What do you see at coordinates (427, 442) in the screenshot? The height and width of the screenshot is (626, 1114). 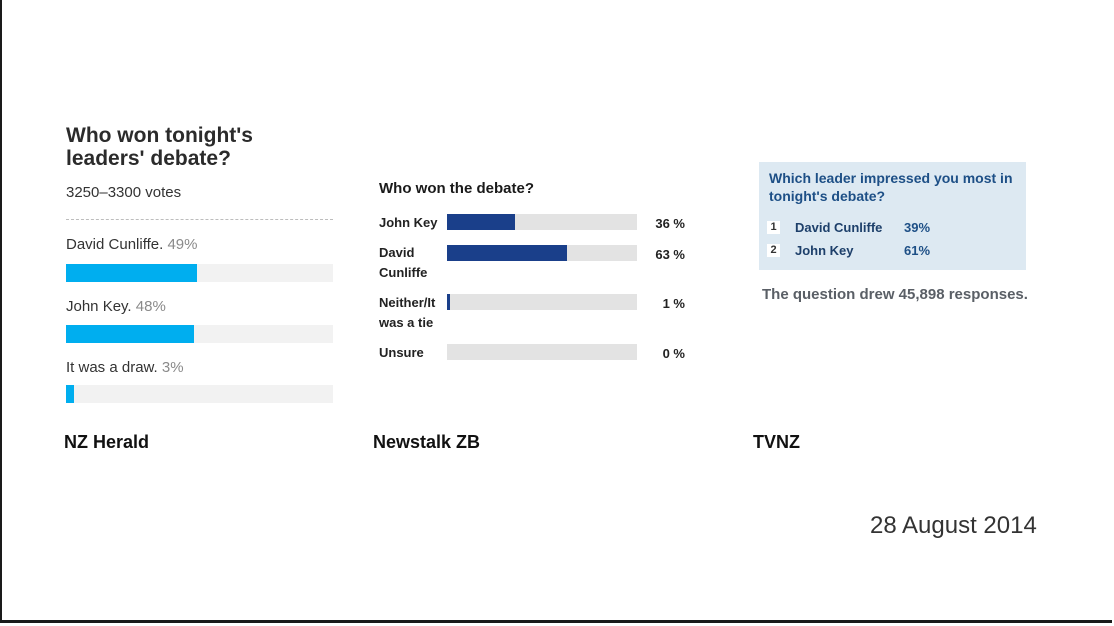 I see `source-label-newstalk-zb: Newstalk ZB` at bounding box center [427, 442].